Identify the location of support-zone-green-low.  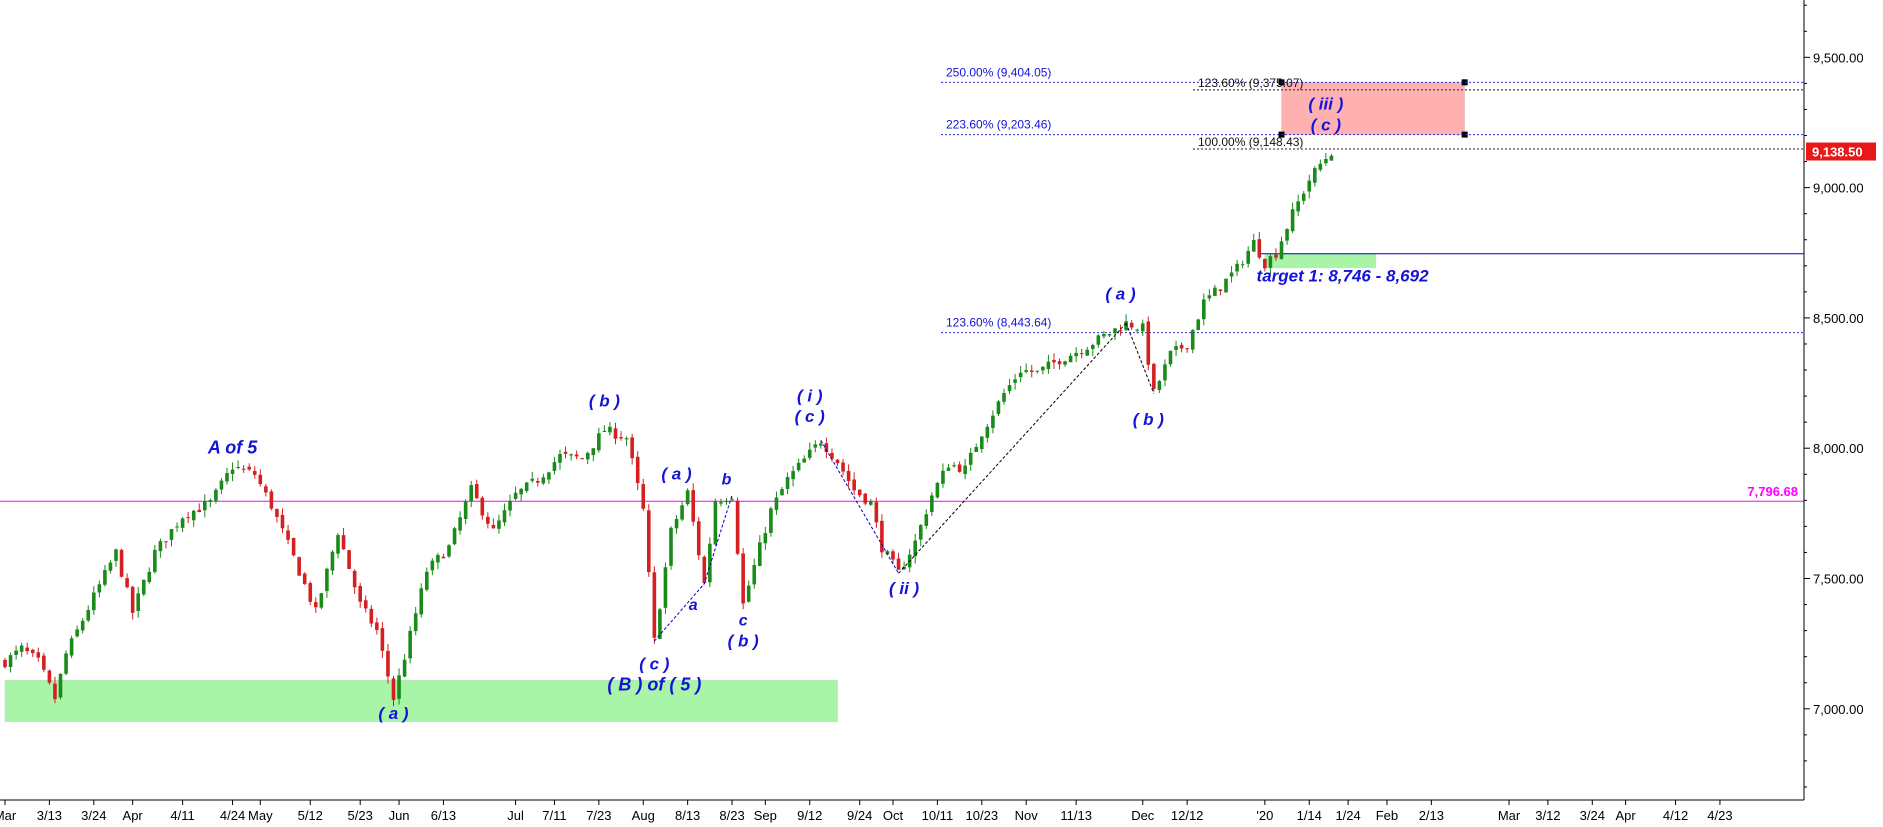
(421, 701).